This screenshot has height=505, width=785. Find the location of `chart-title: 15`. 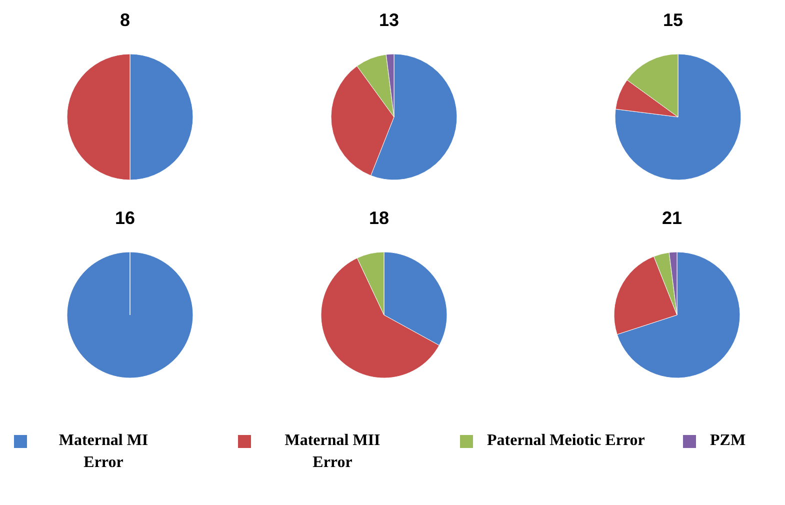

chart-title: 15 is located at coordinates (673, 20).